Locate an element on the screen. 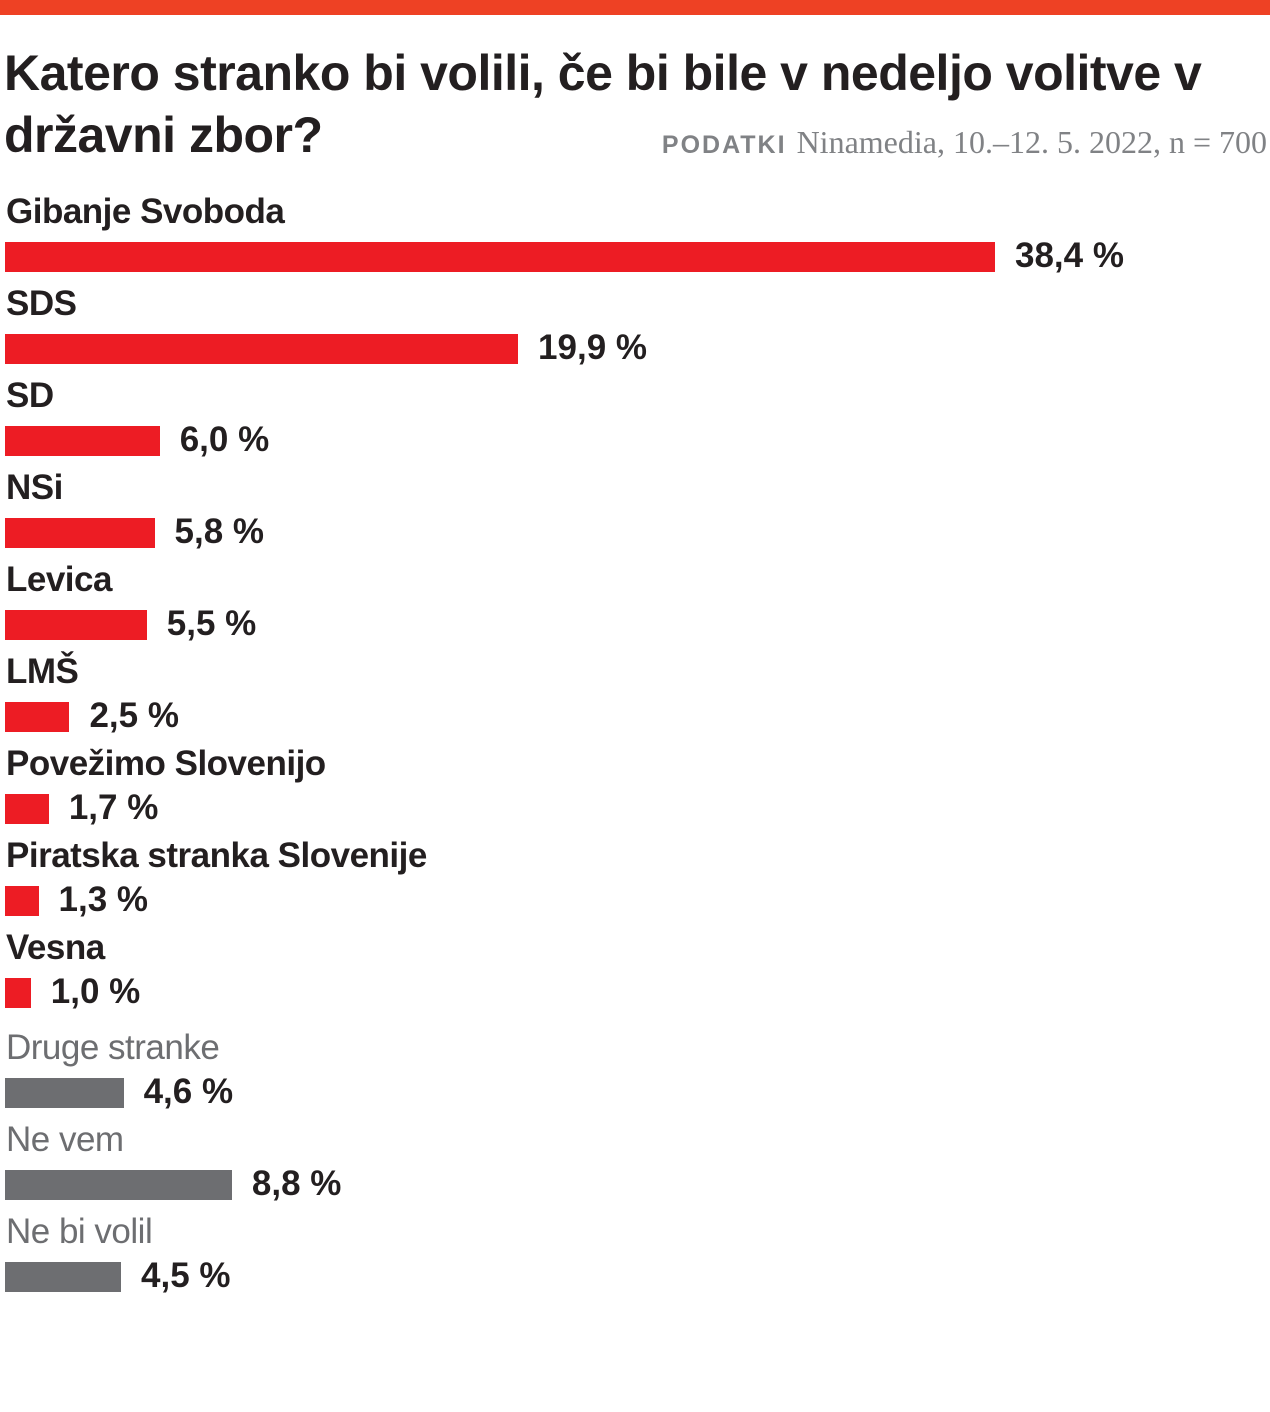  value-label: 5,8 % is located at coordinates (219, 531).